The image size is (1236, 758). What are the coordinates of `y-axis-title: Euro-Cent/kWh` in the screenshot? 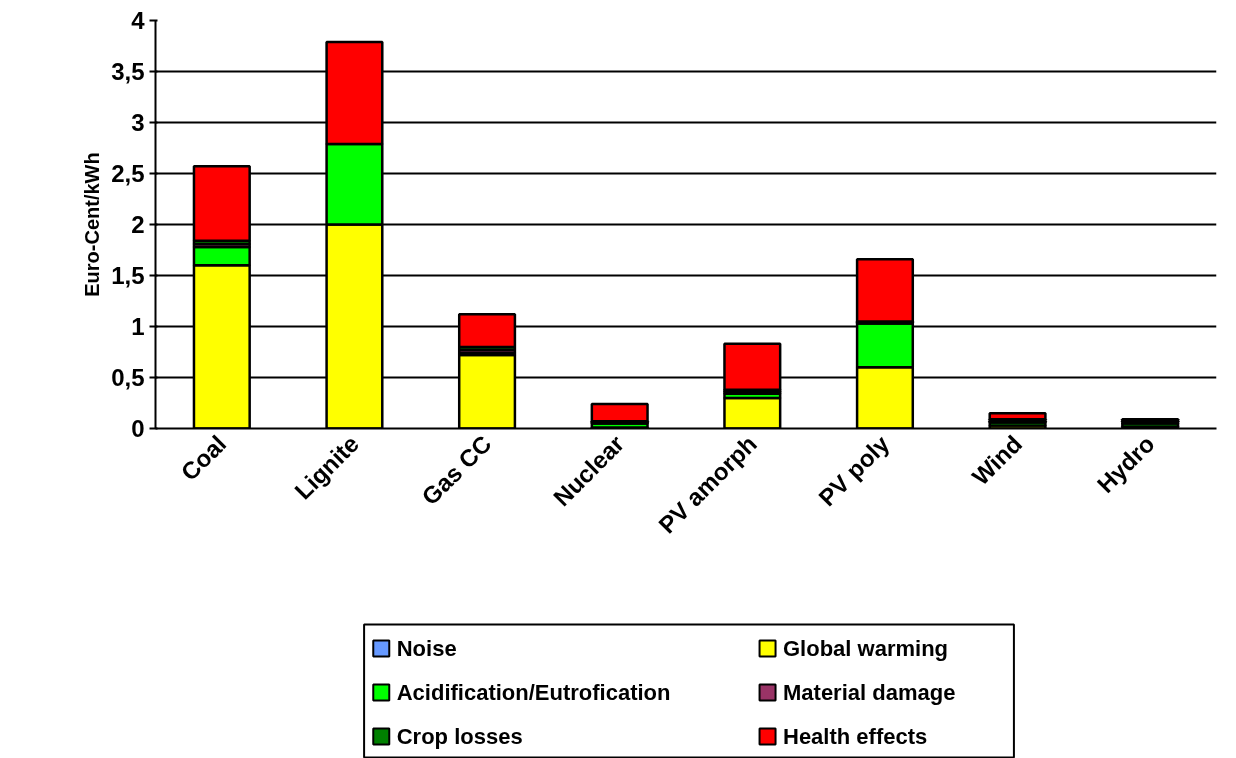 It's located at (92, 224).